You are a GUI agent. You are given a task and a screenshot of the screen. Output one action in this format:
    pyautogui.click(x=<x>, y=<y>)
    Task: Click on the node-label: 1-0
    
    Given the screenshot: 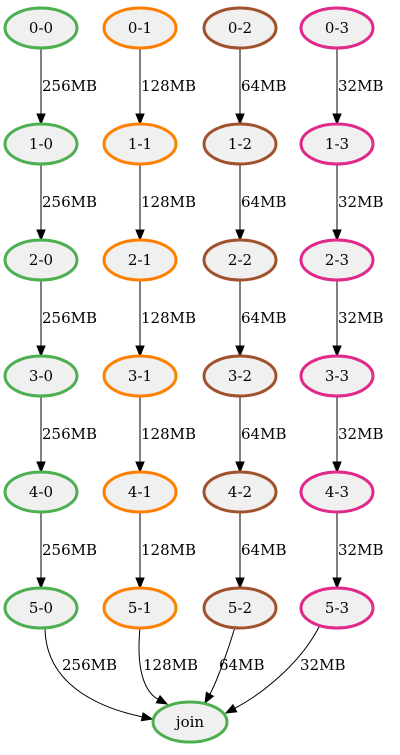 What is the action you would take?
    pyautogui.click(x=41, y=144)
    